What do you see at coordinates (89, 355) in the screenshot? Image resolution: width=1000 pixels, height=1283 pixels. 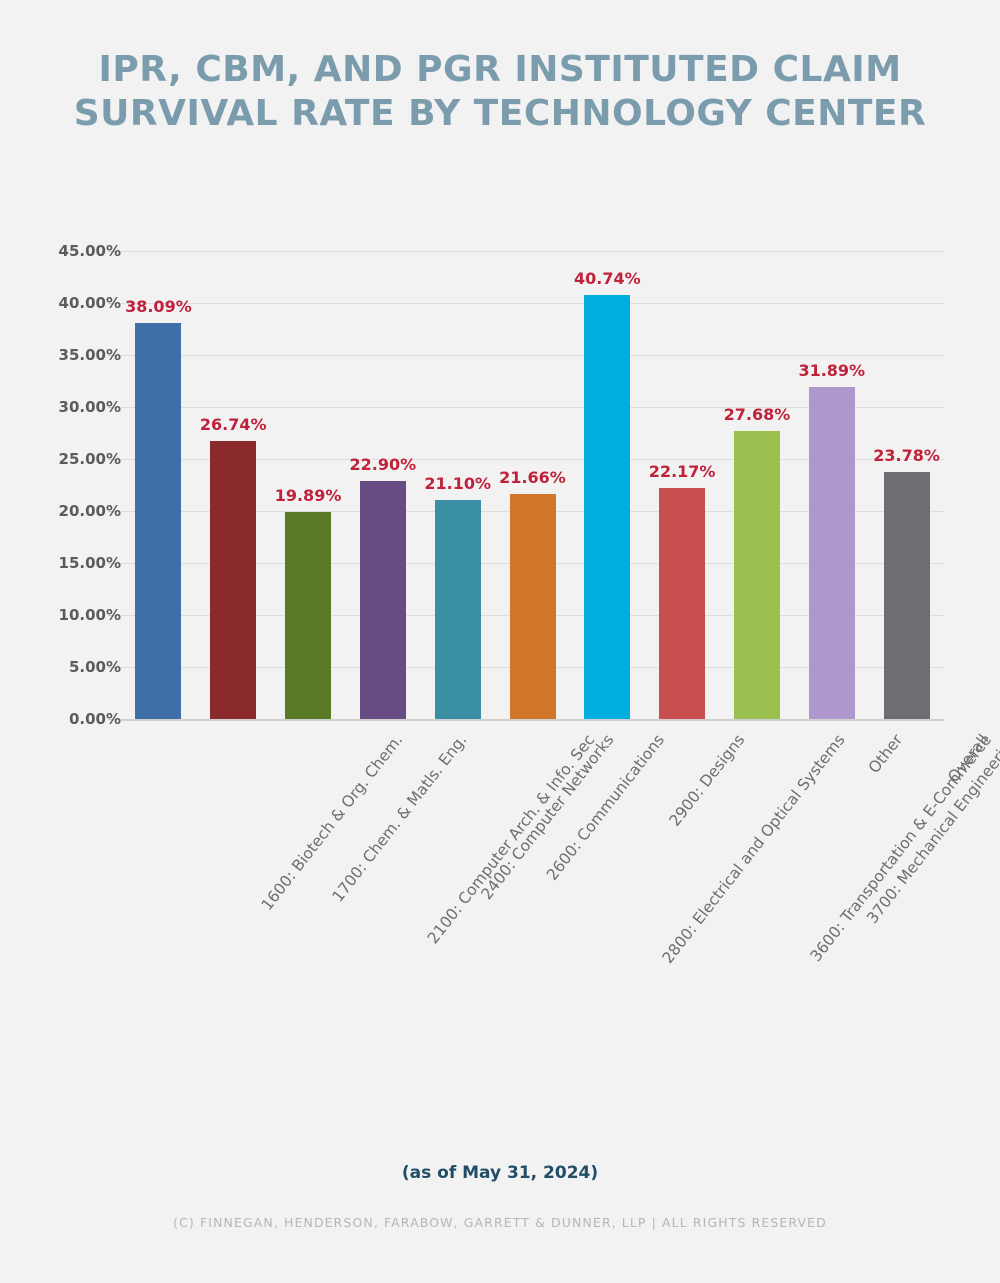 I see `y-axis-tick-label: 35.00%` at bounding box center [89, 355].